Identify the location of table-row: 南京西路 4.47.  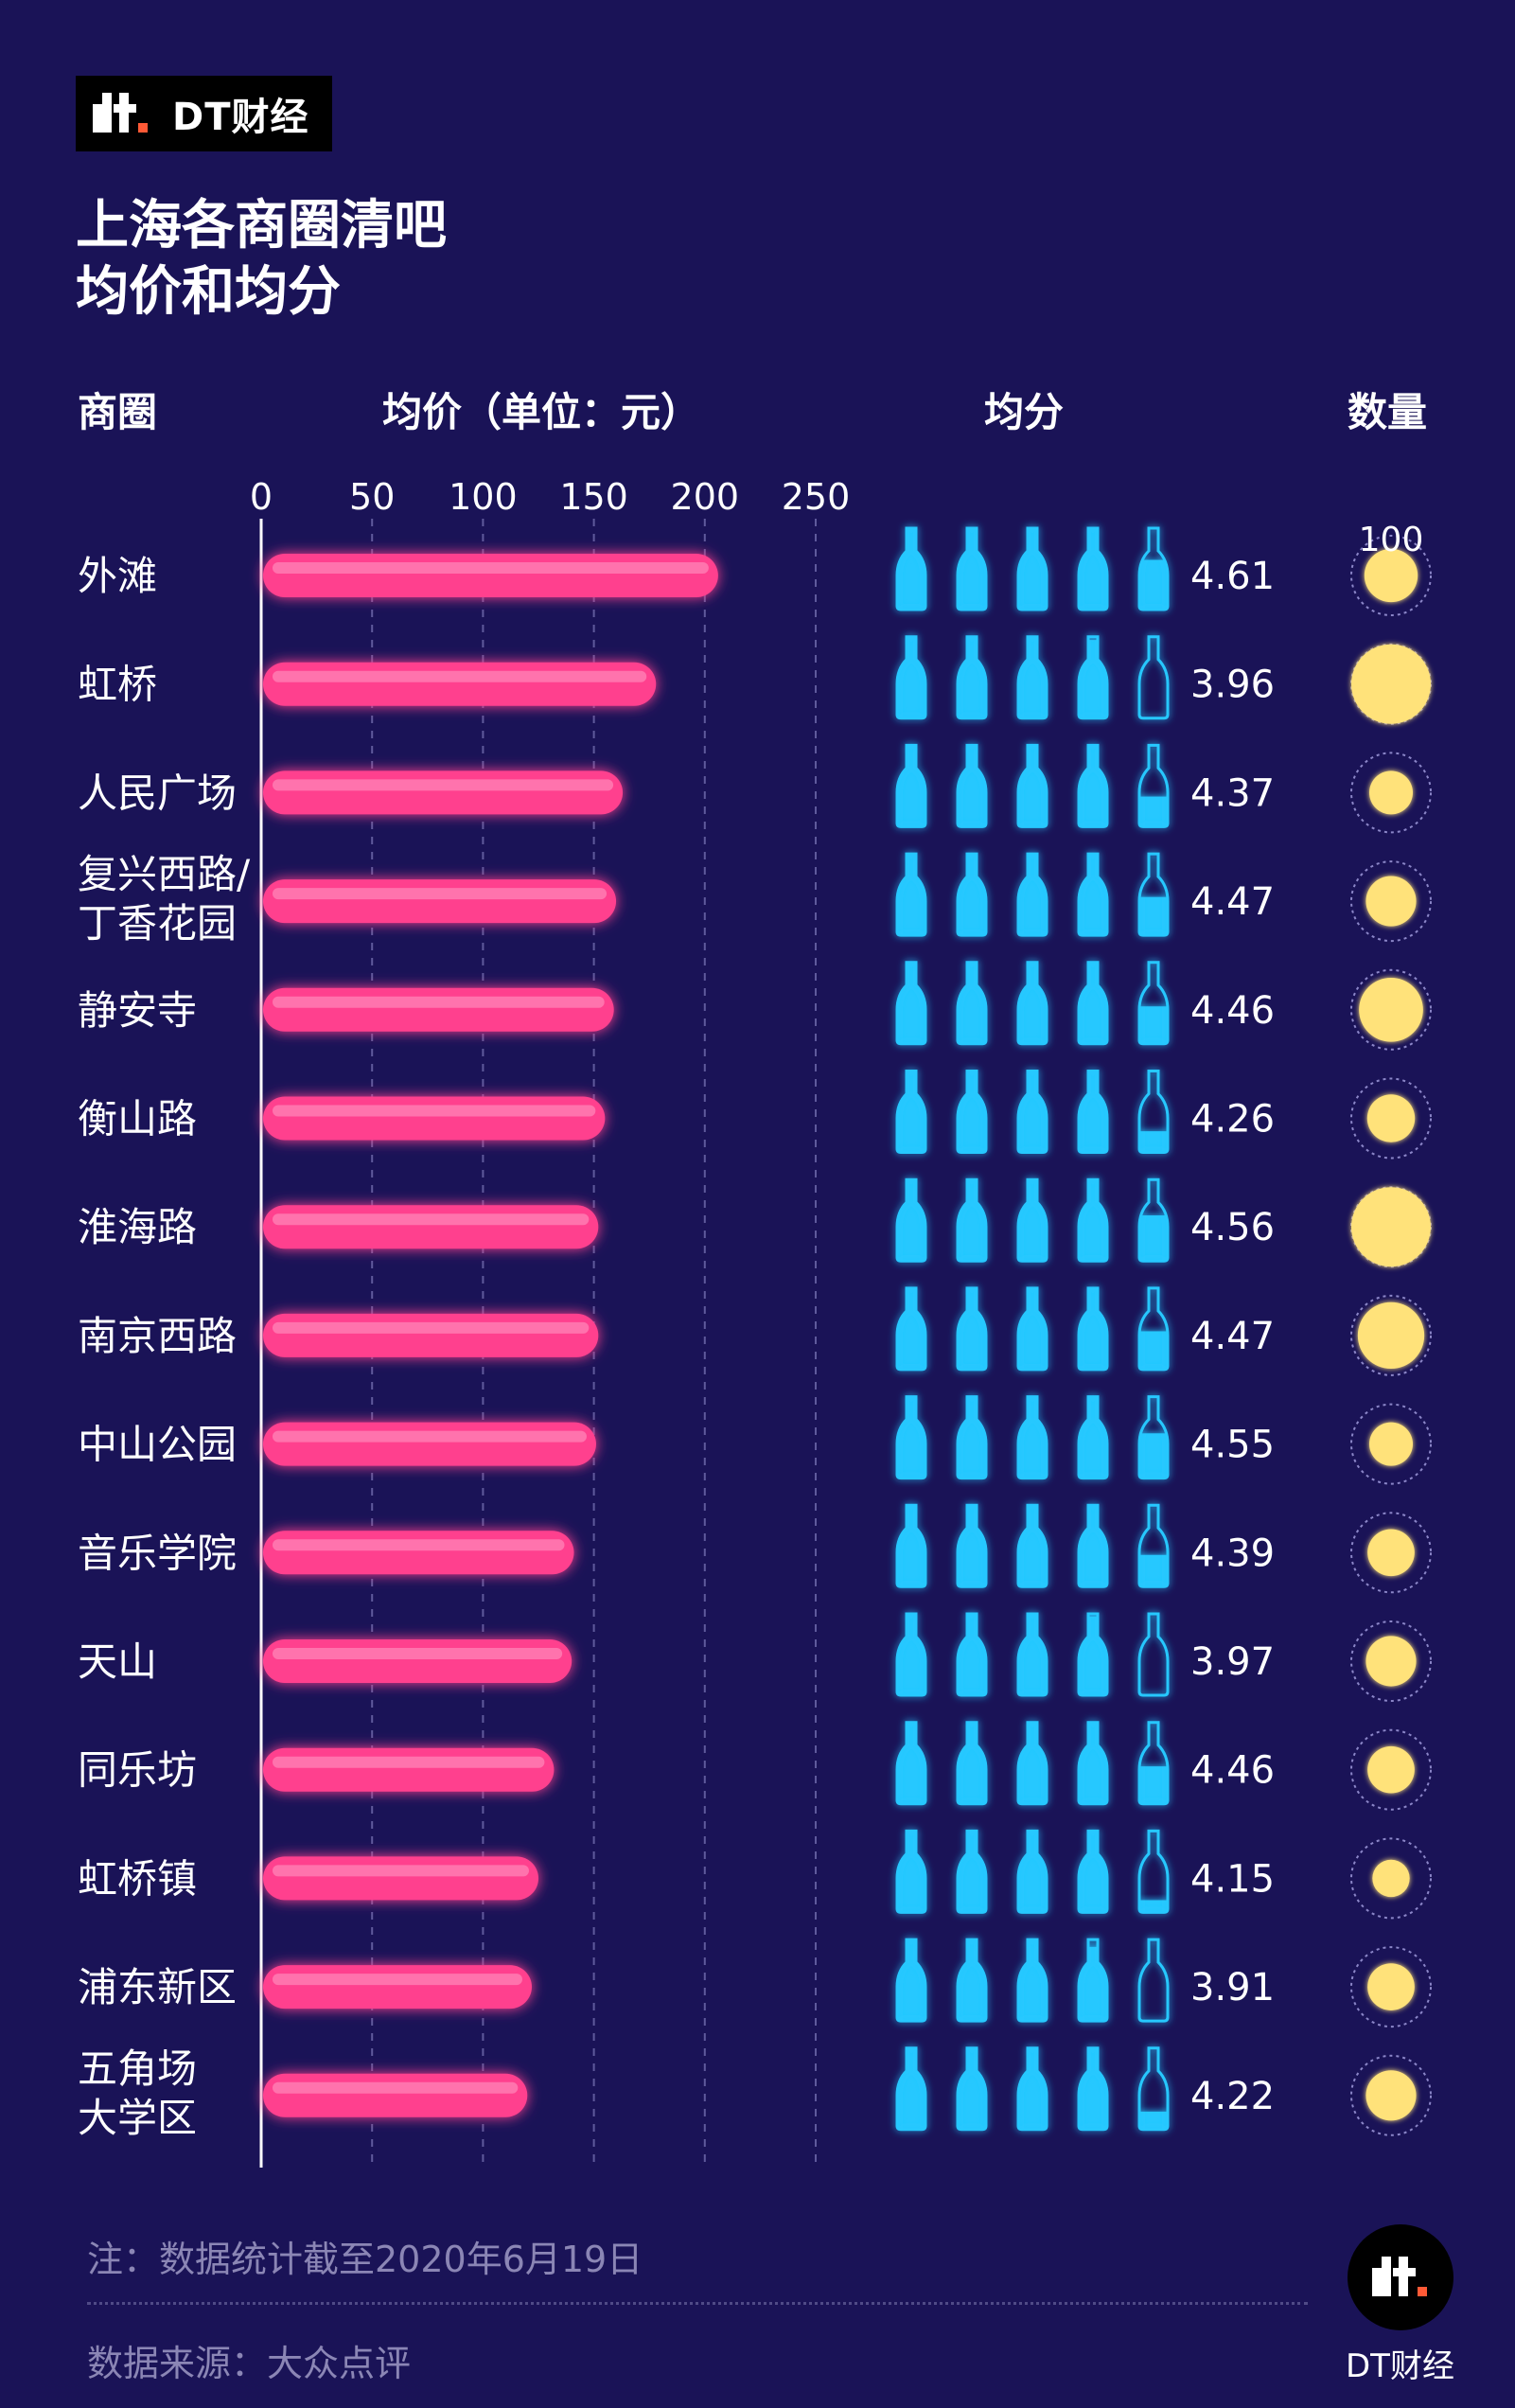
(755, 1331).